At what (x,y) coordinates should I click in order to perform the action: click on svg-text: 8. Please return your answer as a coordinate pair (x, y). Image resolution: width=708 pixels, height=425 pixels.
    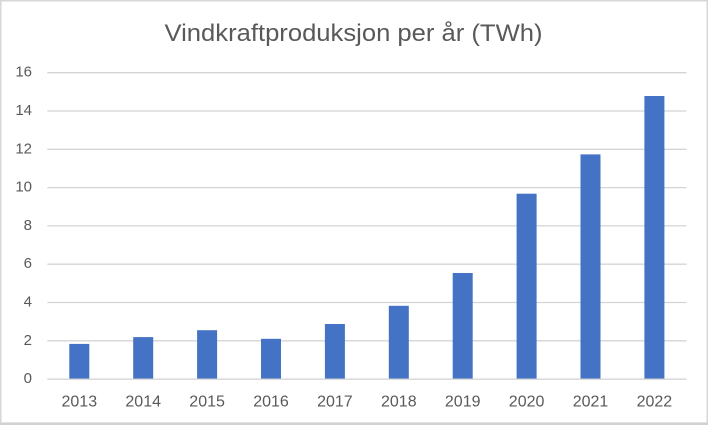
    Looking at the image, I should click on (28, 225).